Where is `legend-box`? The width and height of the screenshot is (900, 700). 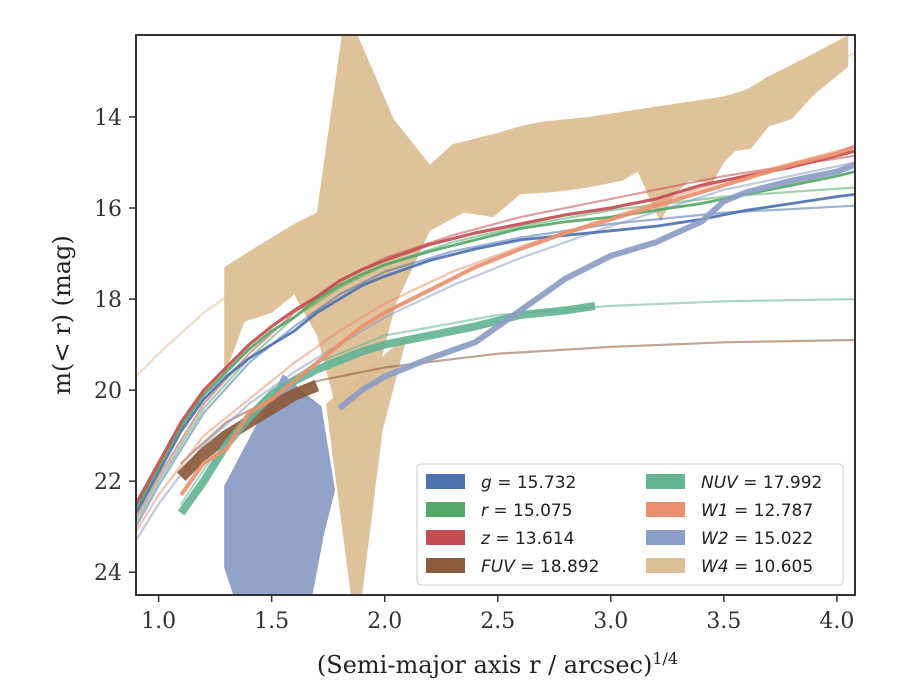 legend-box is located at coordinates (630, 524).